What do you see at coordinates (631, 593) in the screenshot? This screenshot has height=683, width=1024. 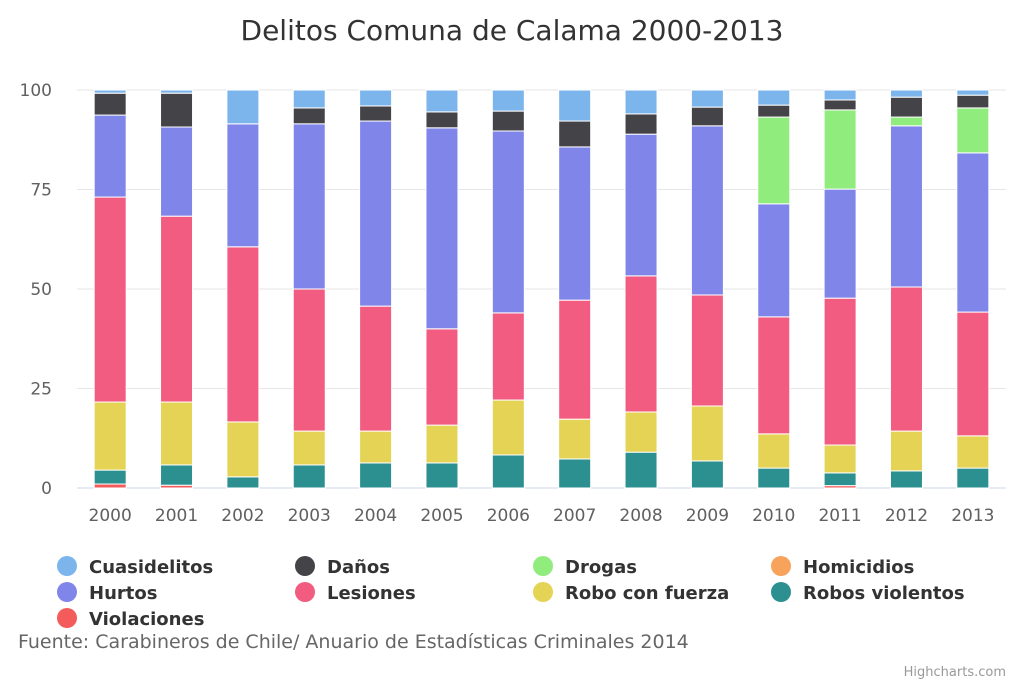 I see `legend-item: Robo con fuerza` at bounding box center [631, 593].